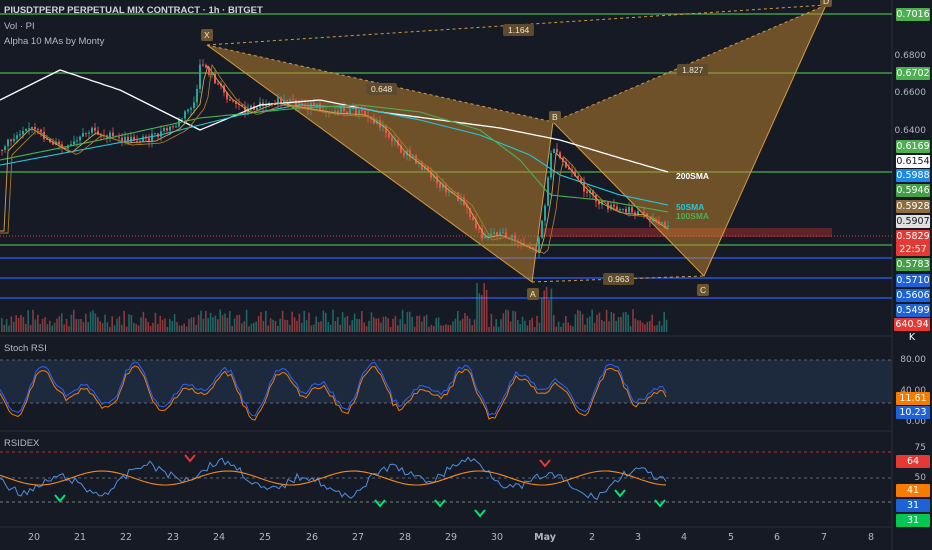  What do you see at coordinates (913, 236) in the screenshot?
I see `price-badge: 0.5829` at bounding box center [913, 236].